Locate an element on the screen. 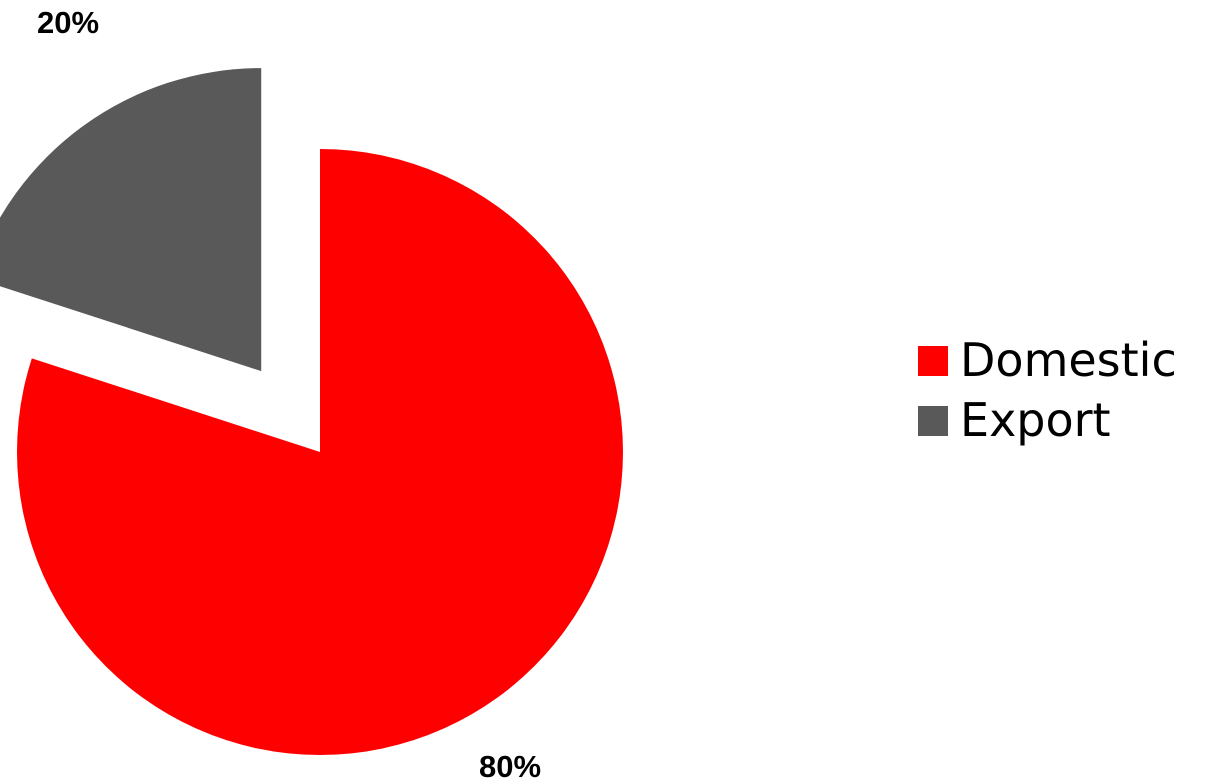 This screenshot has width=1214, height=781. pie-slice-export is located at coordinates (130, 219).